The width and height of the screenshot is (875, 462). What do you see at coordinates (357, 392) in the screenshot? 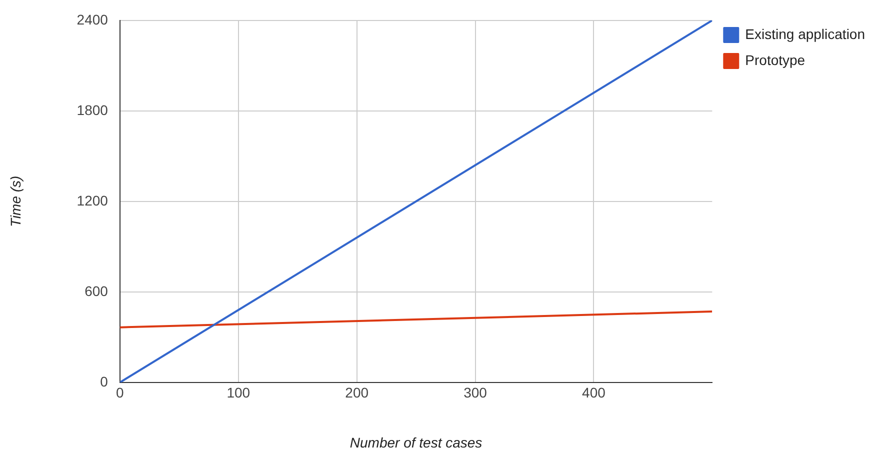
I see `x-tick-label: 200` at bounding box center [357, 392].